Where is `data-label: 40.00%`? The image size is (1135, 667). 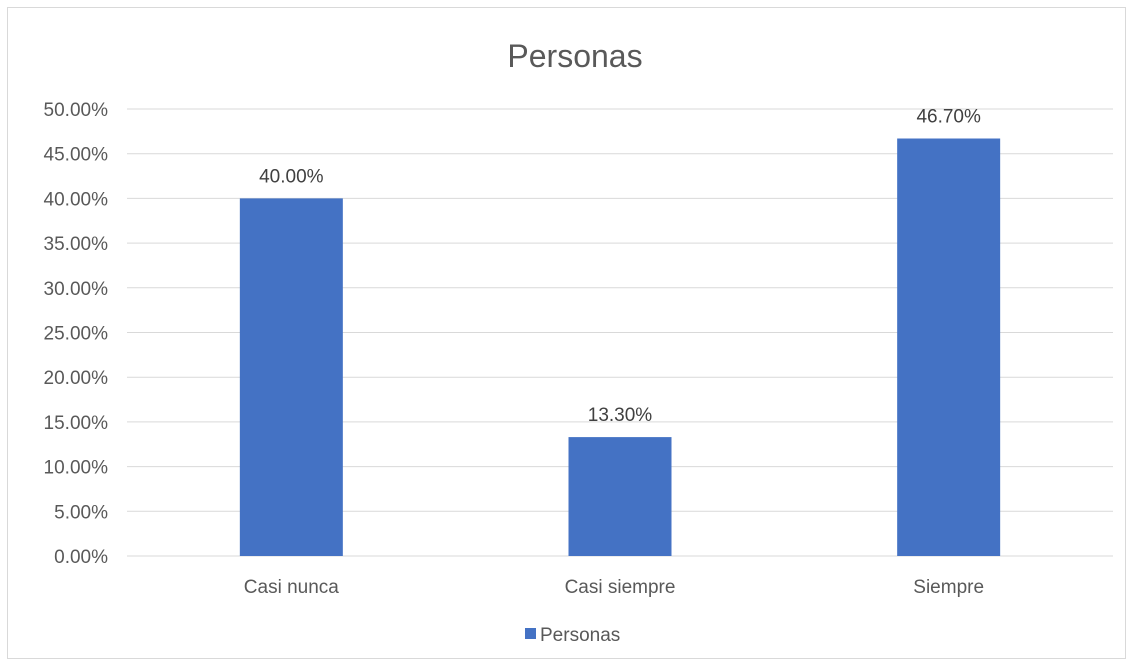 data-label: 40.00% is located at coordinates (291, 176).